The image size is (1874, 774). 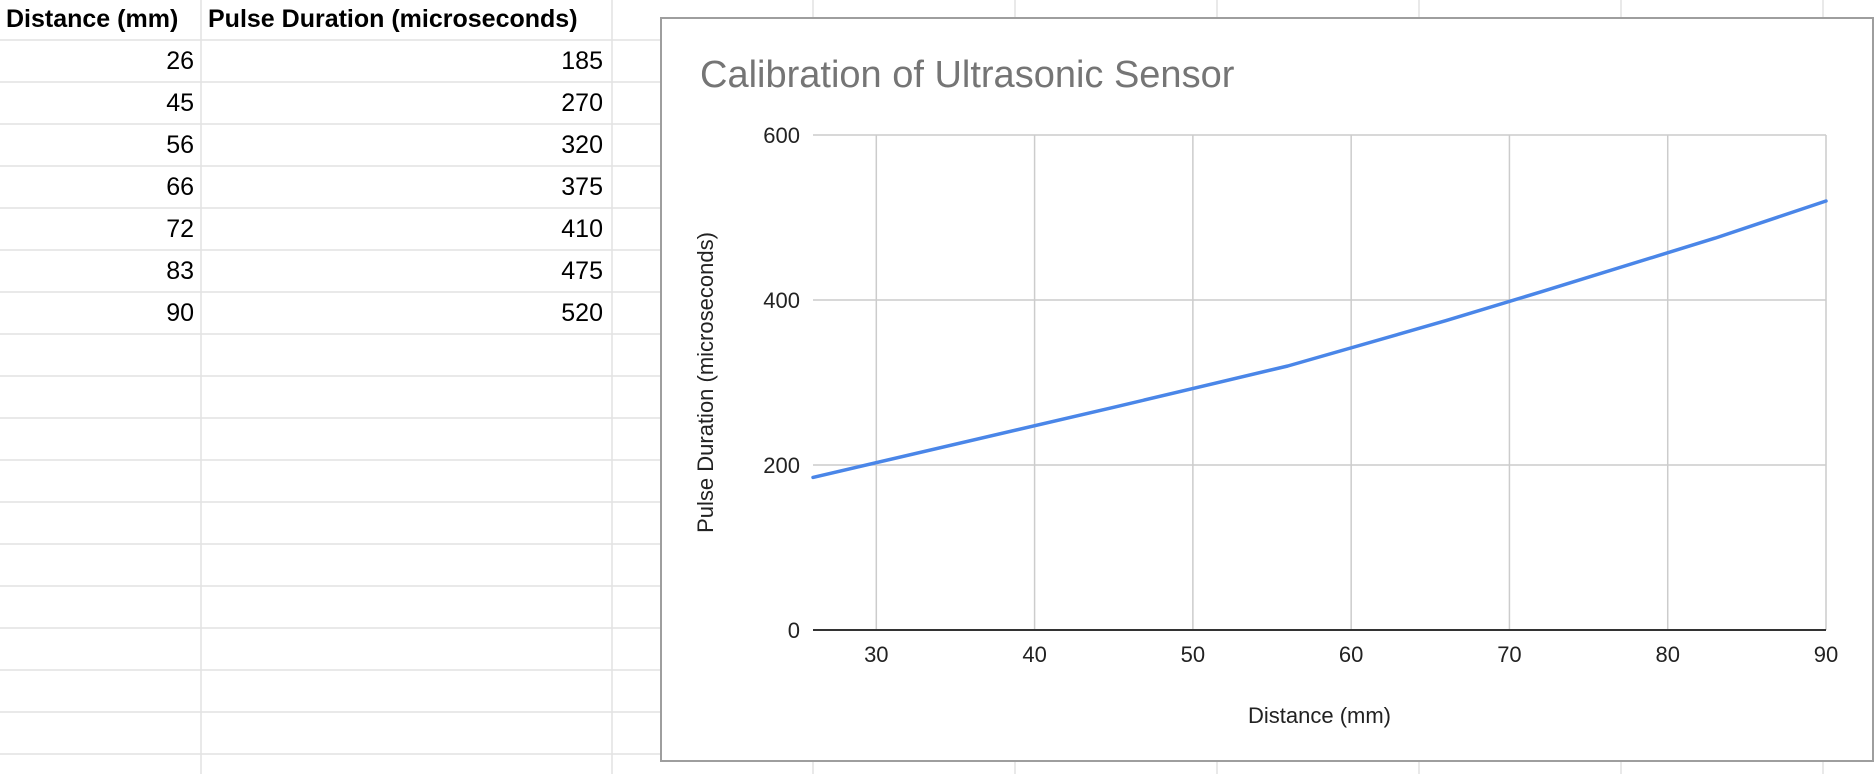 What do you see at coordinates (92, 19) in the screenshot?
I see `header-distance: Distance (mm)` at bounding box center [92, 19].